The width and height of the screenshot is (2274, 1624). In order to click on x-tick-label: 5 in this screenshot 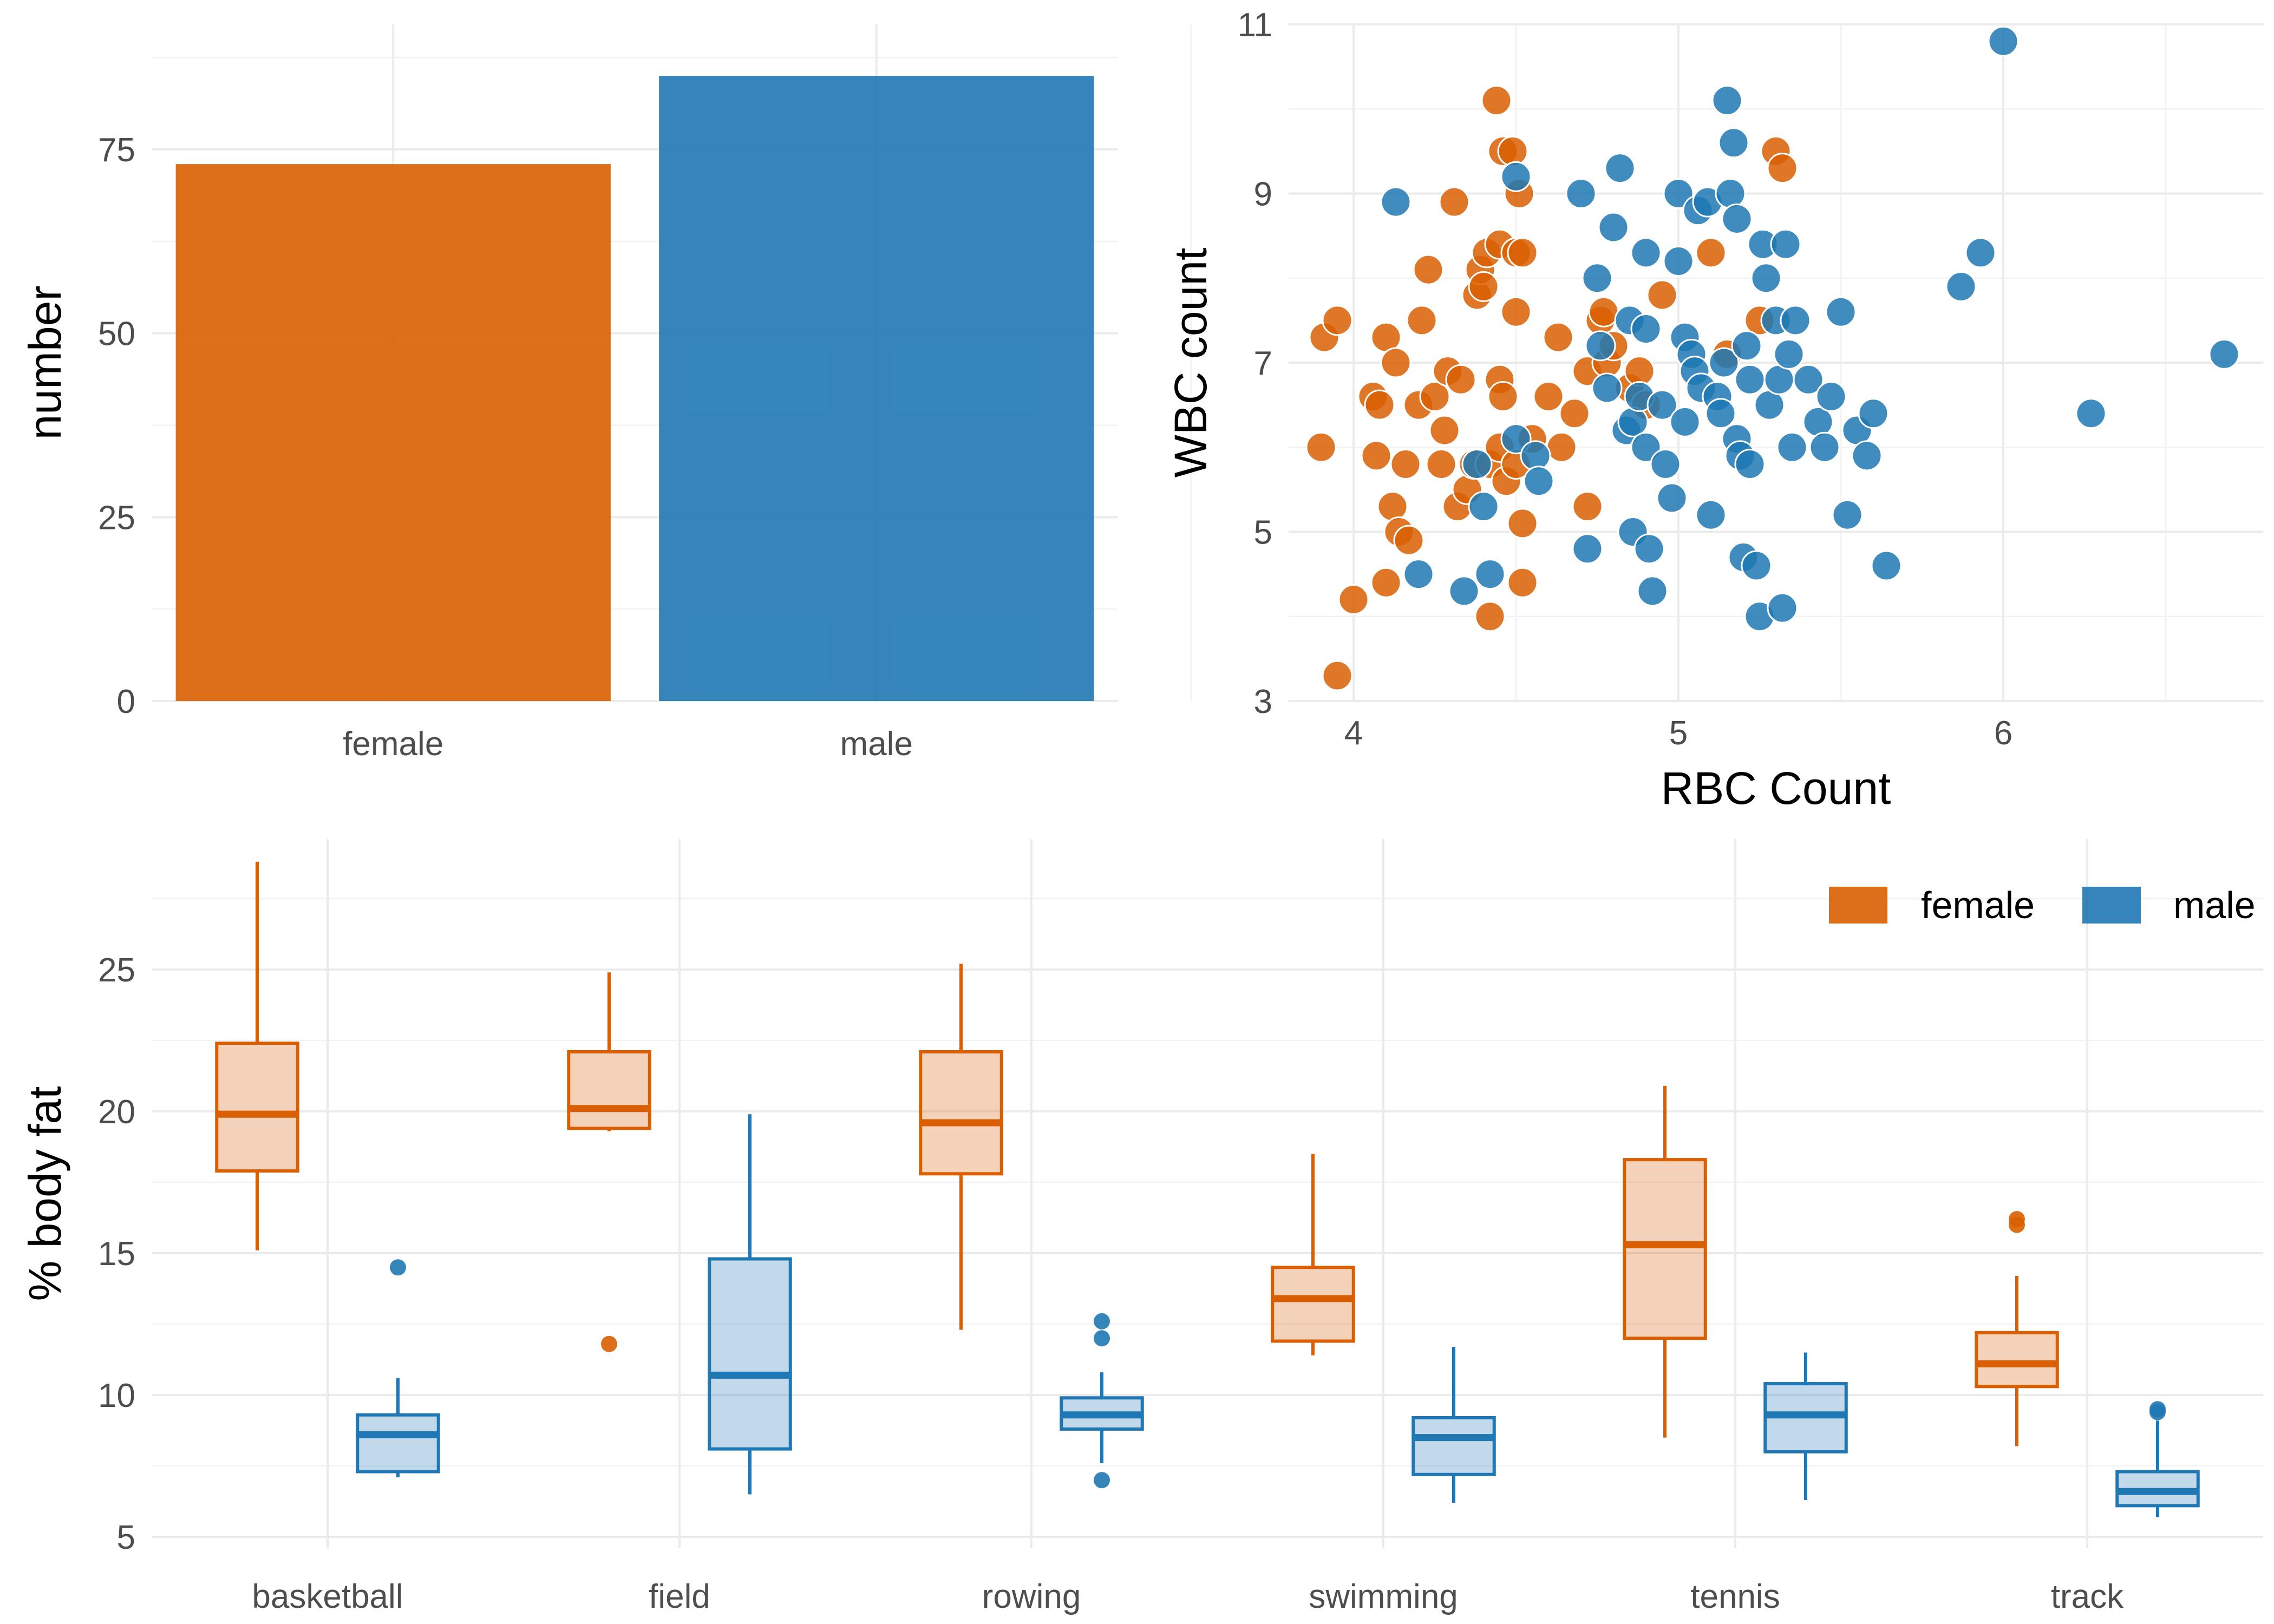, I will do `click(1679, 733)`.